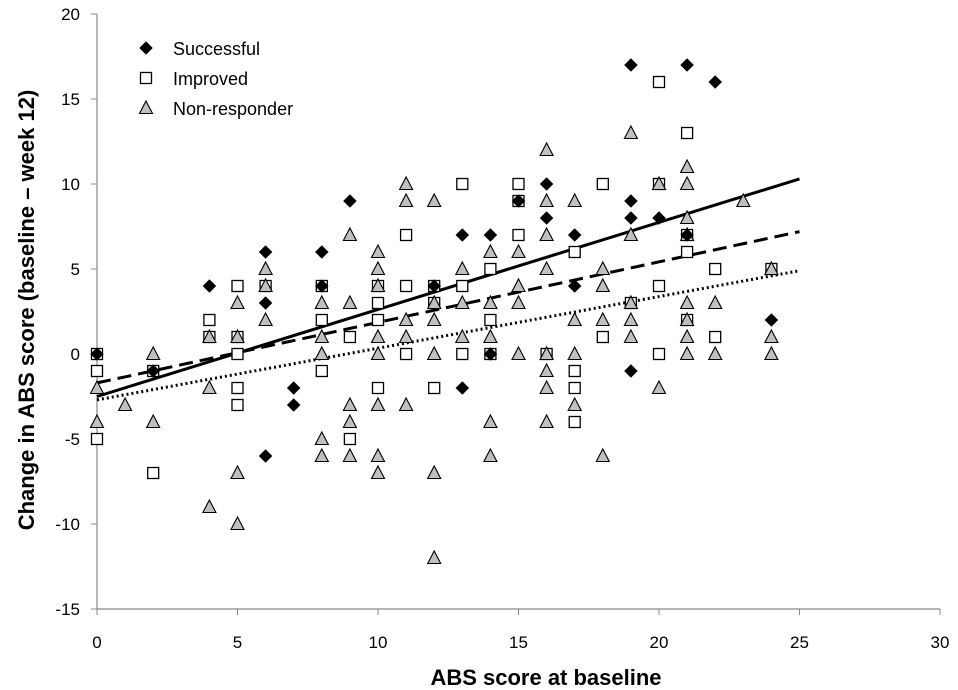  I want to click on legend-label: Non-responder, so click(233, 109).